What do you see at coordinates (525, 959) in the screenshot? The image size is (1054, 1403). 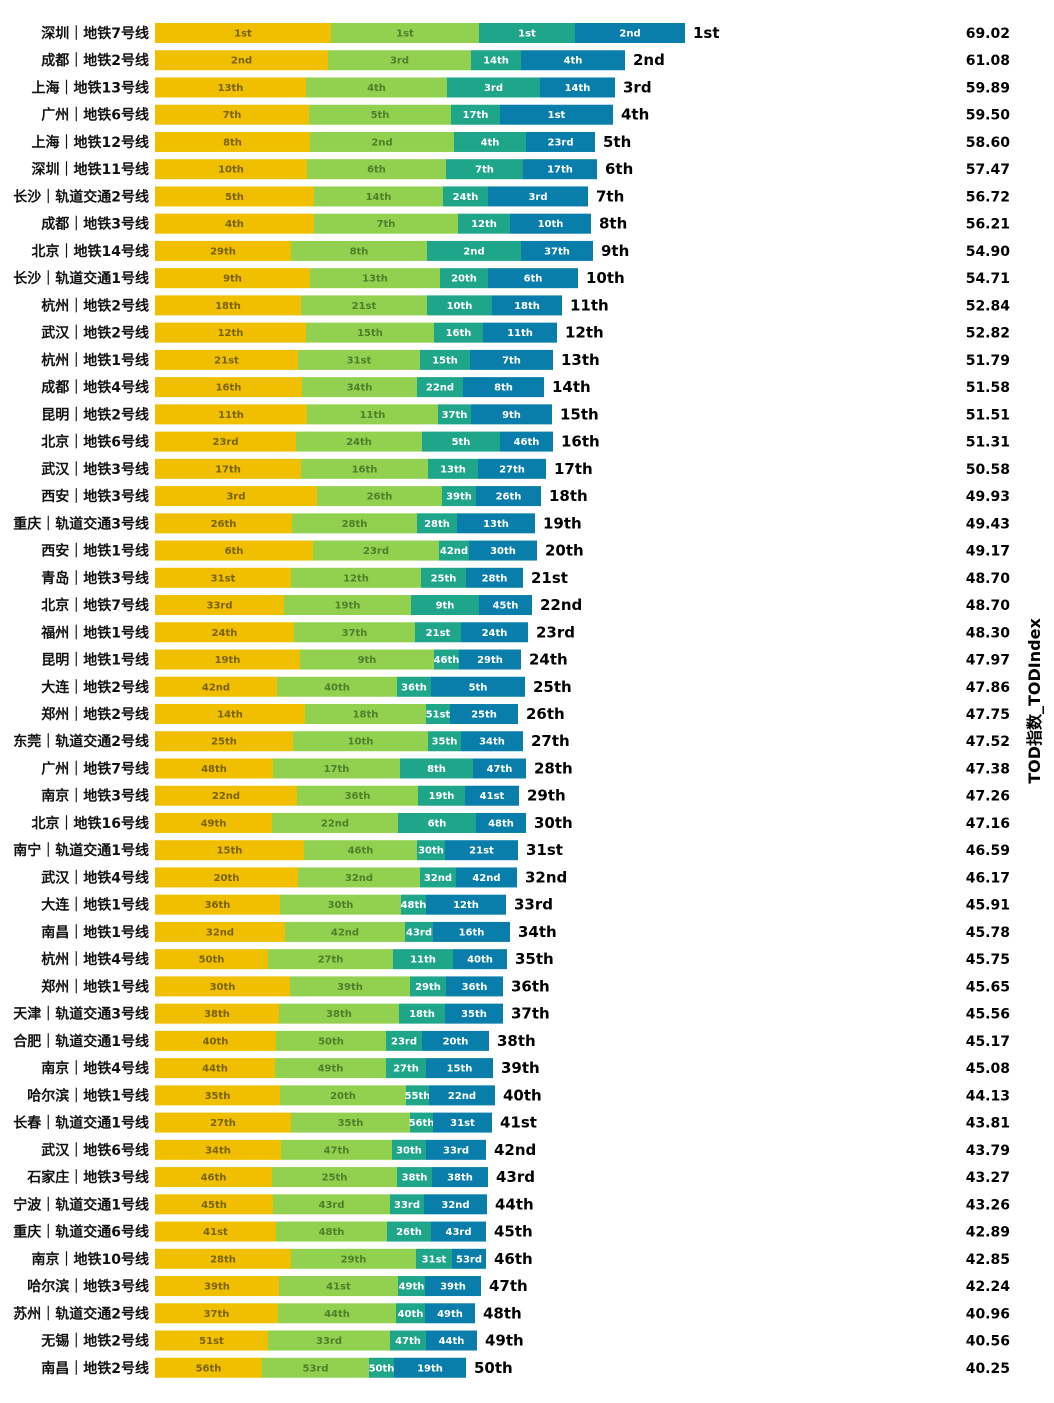 I see `chart-row: 杭州｜地铁4号线 50th 27th 11th 40th 35th 45.75` at bounding box center [525, 959].